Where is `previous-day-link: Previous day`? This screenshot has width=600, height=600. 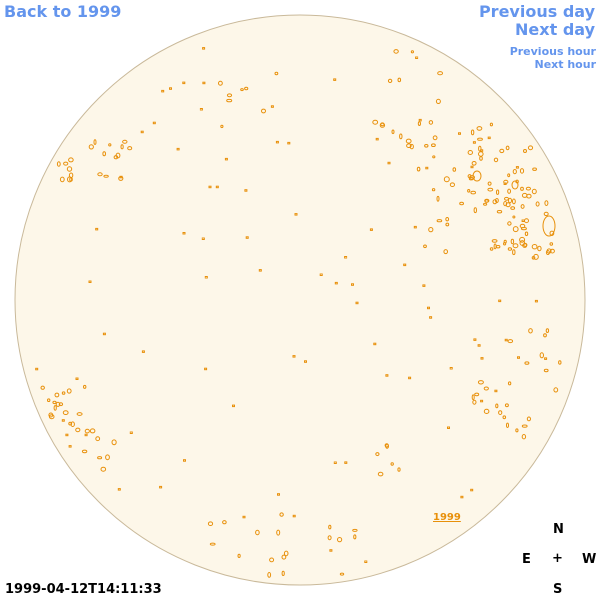
previous-day-link: Previous day is located at coordinates (536, 11).